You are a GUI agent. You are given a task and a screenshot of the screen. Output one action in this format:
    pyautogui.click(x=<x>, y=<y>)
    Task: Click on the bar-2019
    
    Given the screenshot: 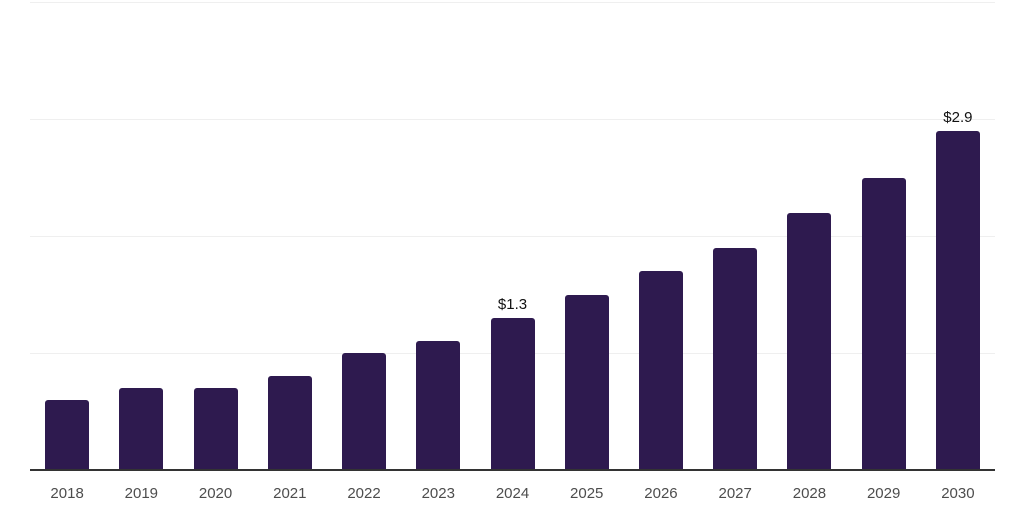 What is the action you would take?
    pyautogui.click(x=141, y=429)
    